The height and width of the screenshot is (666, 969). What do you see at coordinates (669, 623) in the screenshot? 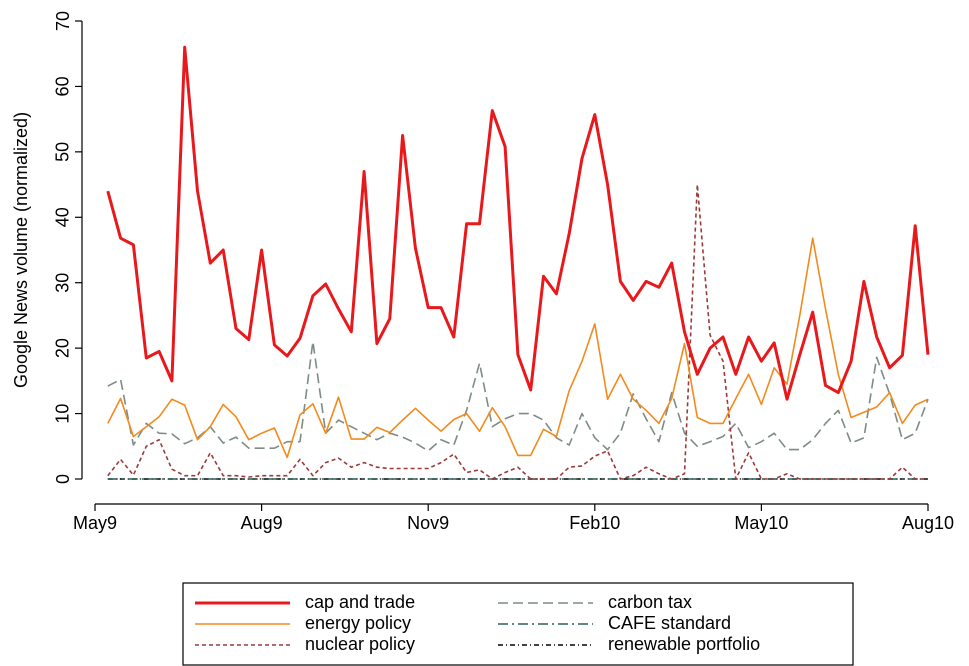
I see `legend-label: CAFE standard` at bounding box center [669, 623].